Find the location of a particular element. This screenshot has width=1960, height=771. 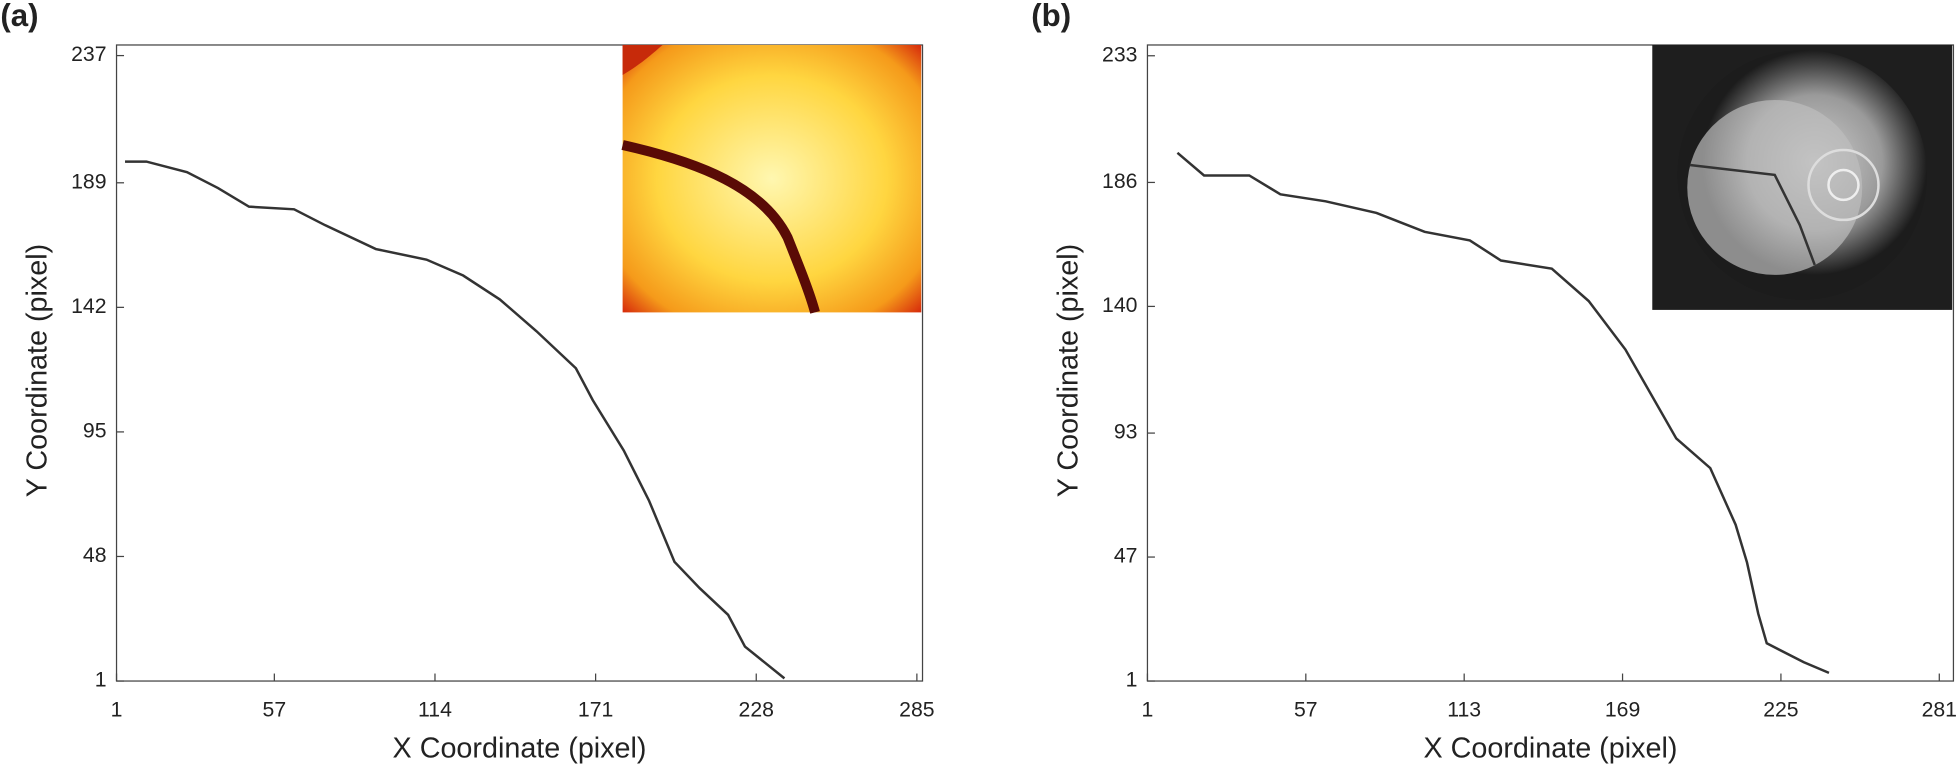

y-tick-label: 237 is located at coordinates (88, 54).